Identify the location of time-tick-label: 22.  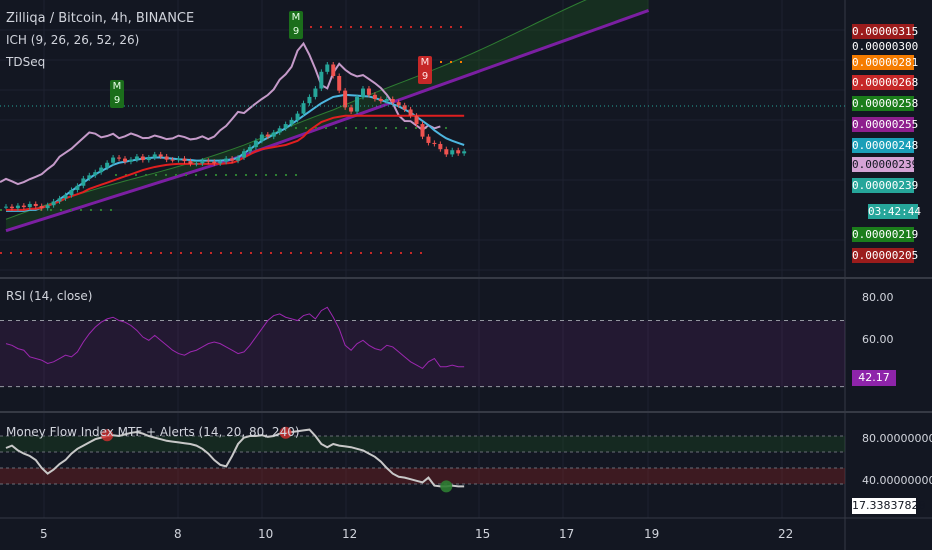
(786, 534).